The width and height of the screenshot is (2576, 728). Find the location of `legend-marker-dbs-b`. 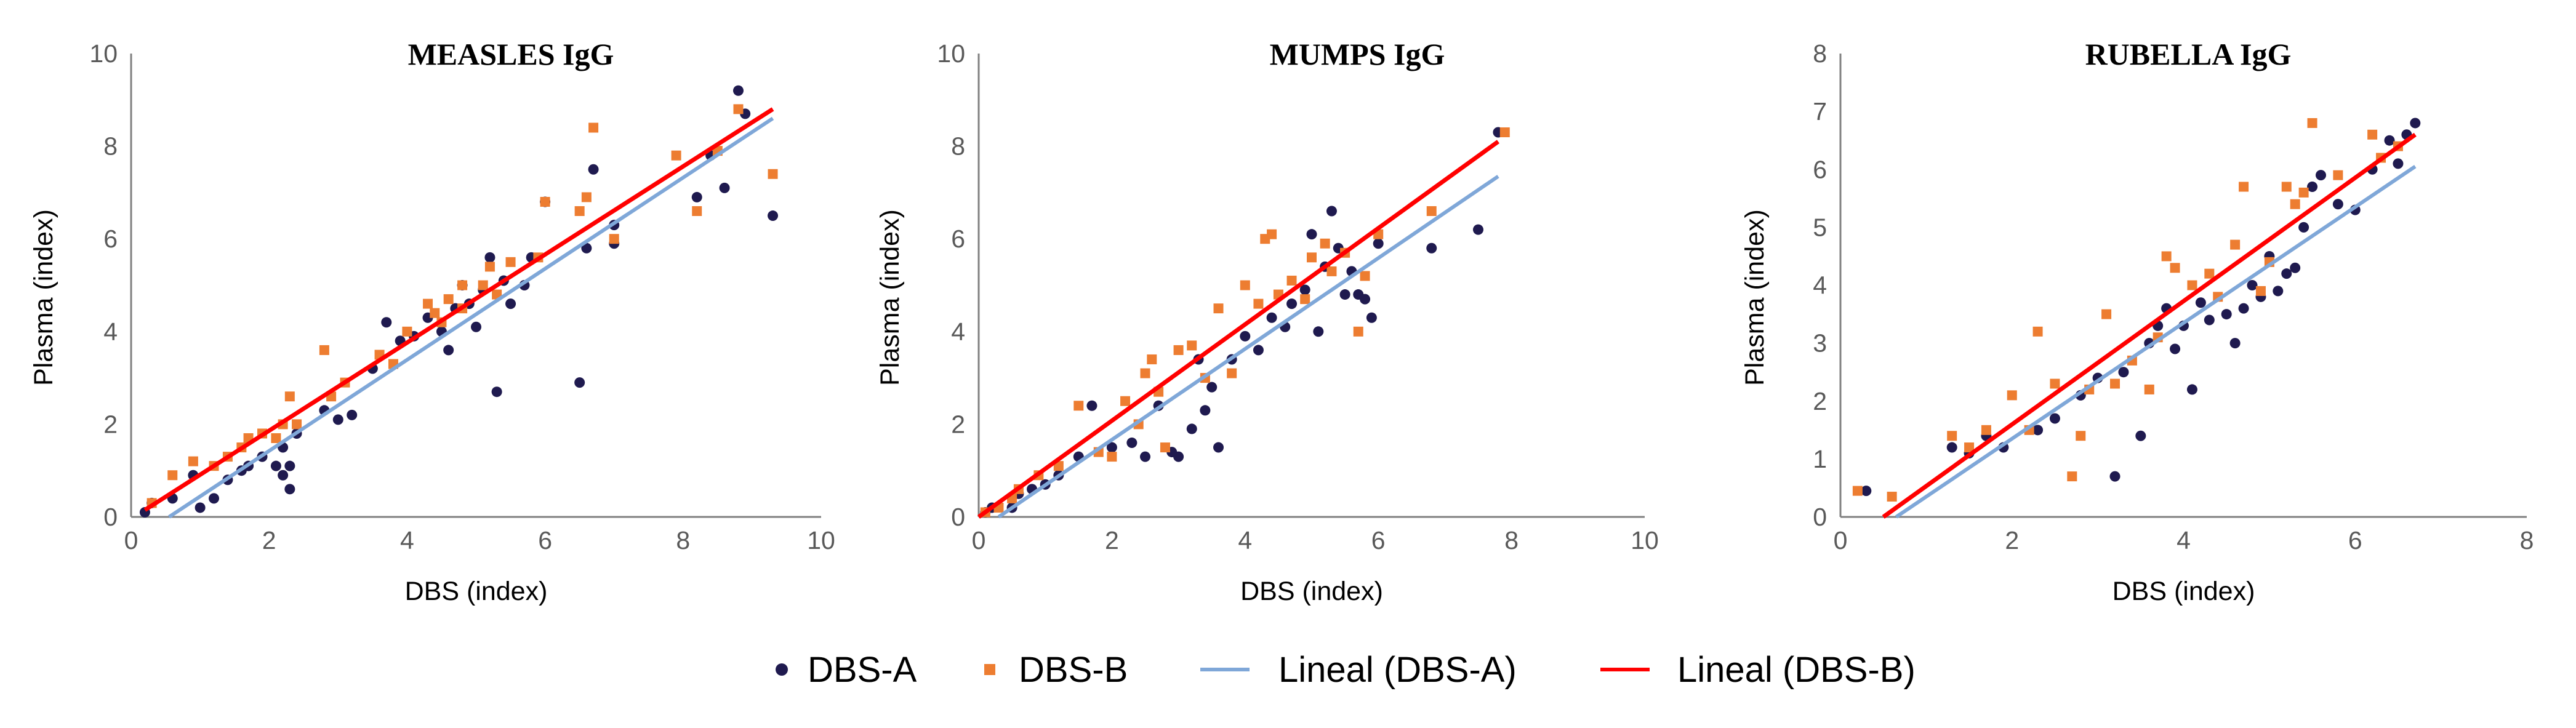

legend-marker-dbs-b is located at coordinates (989, 669).